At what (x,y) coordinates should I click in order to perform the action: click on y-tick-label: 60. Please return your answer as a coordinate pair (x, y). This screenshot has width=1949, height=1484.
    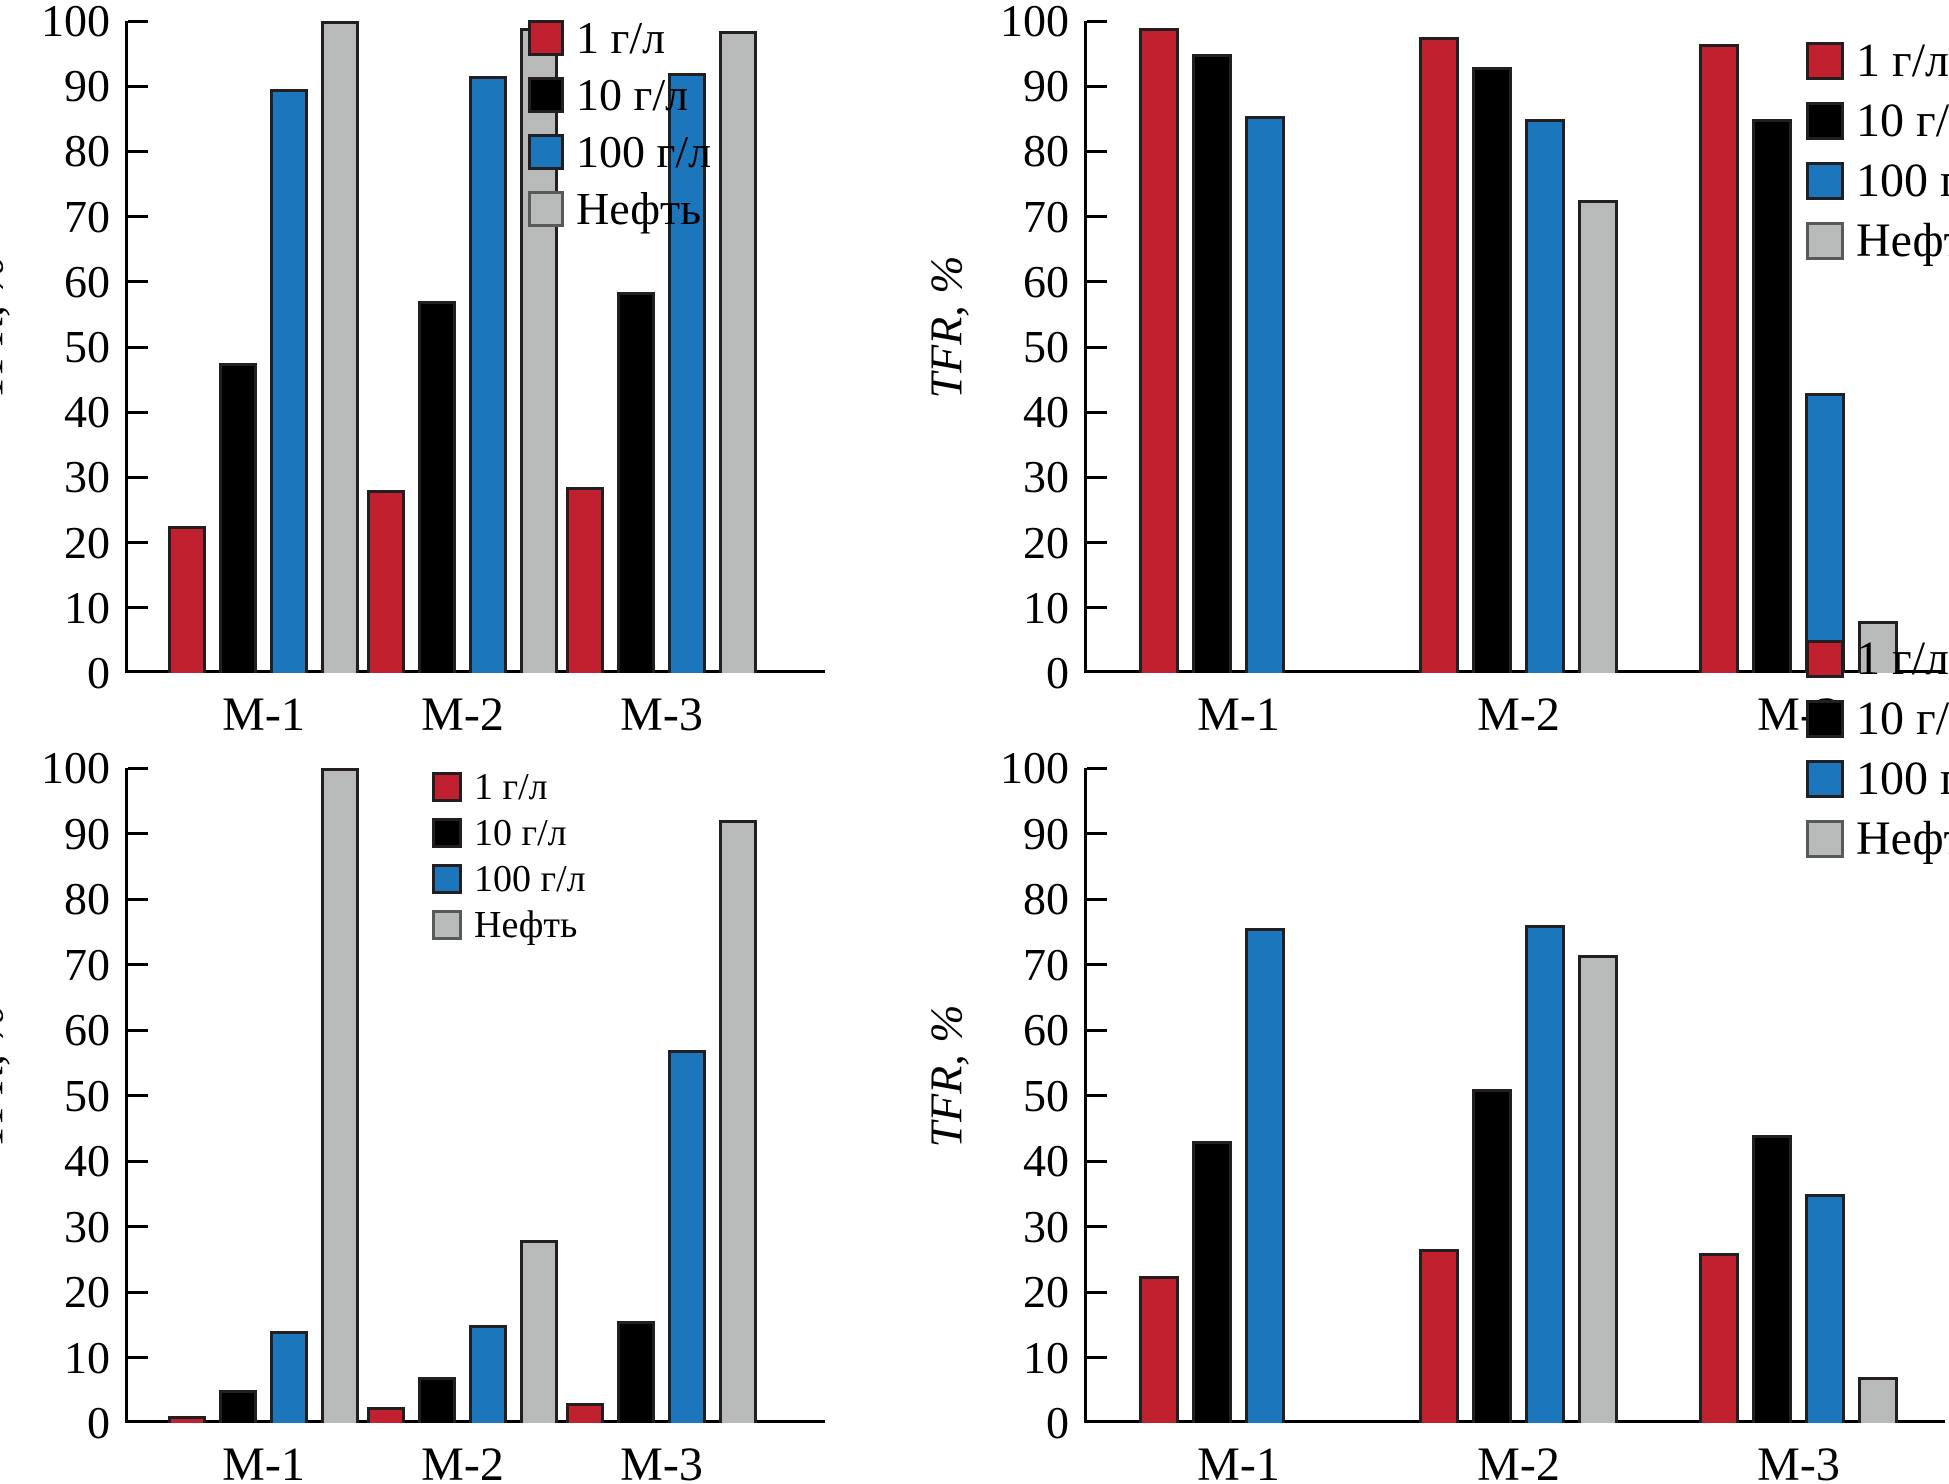
    Looking at the image, I should click on (87, 281).